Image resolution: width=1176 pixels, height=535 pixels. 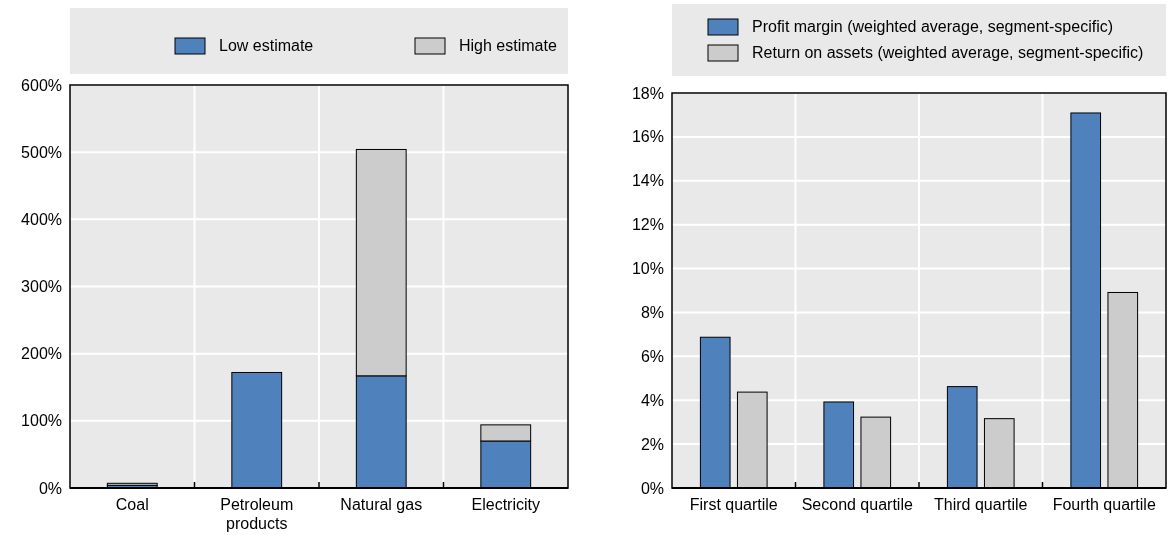 I want to click on y-tick-label: 300%, so click(x=41, y=287).